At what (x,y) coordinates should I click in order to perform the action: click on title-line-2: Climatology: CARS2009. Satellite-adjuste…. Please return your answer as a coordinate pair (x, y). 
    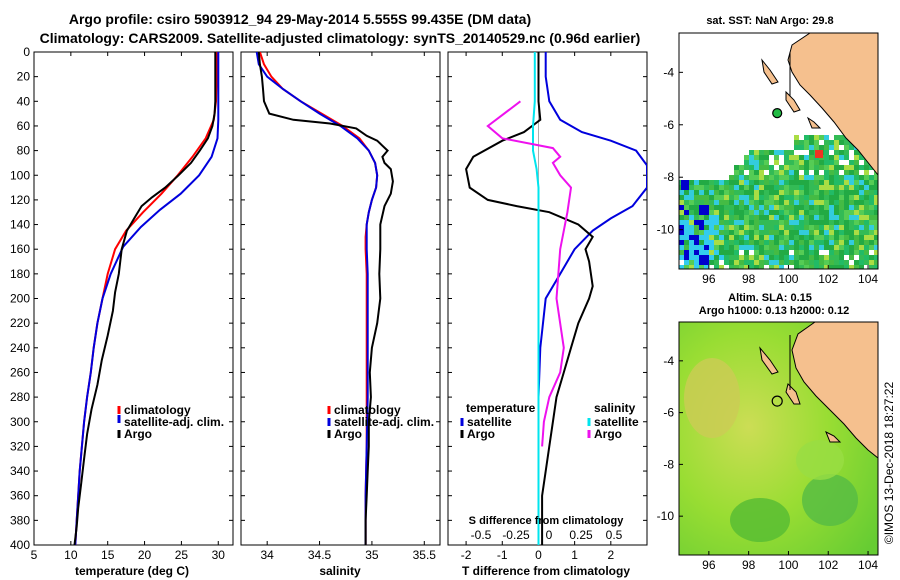
    Looking at the image, I should click on (340, 38).